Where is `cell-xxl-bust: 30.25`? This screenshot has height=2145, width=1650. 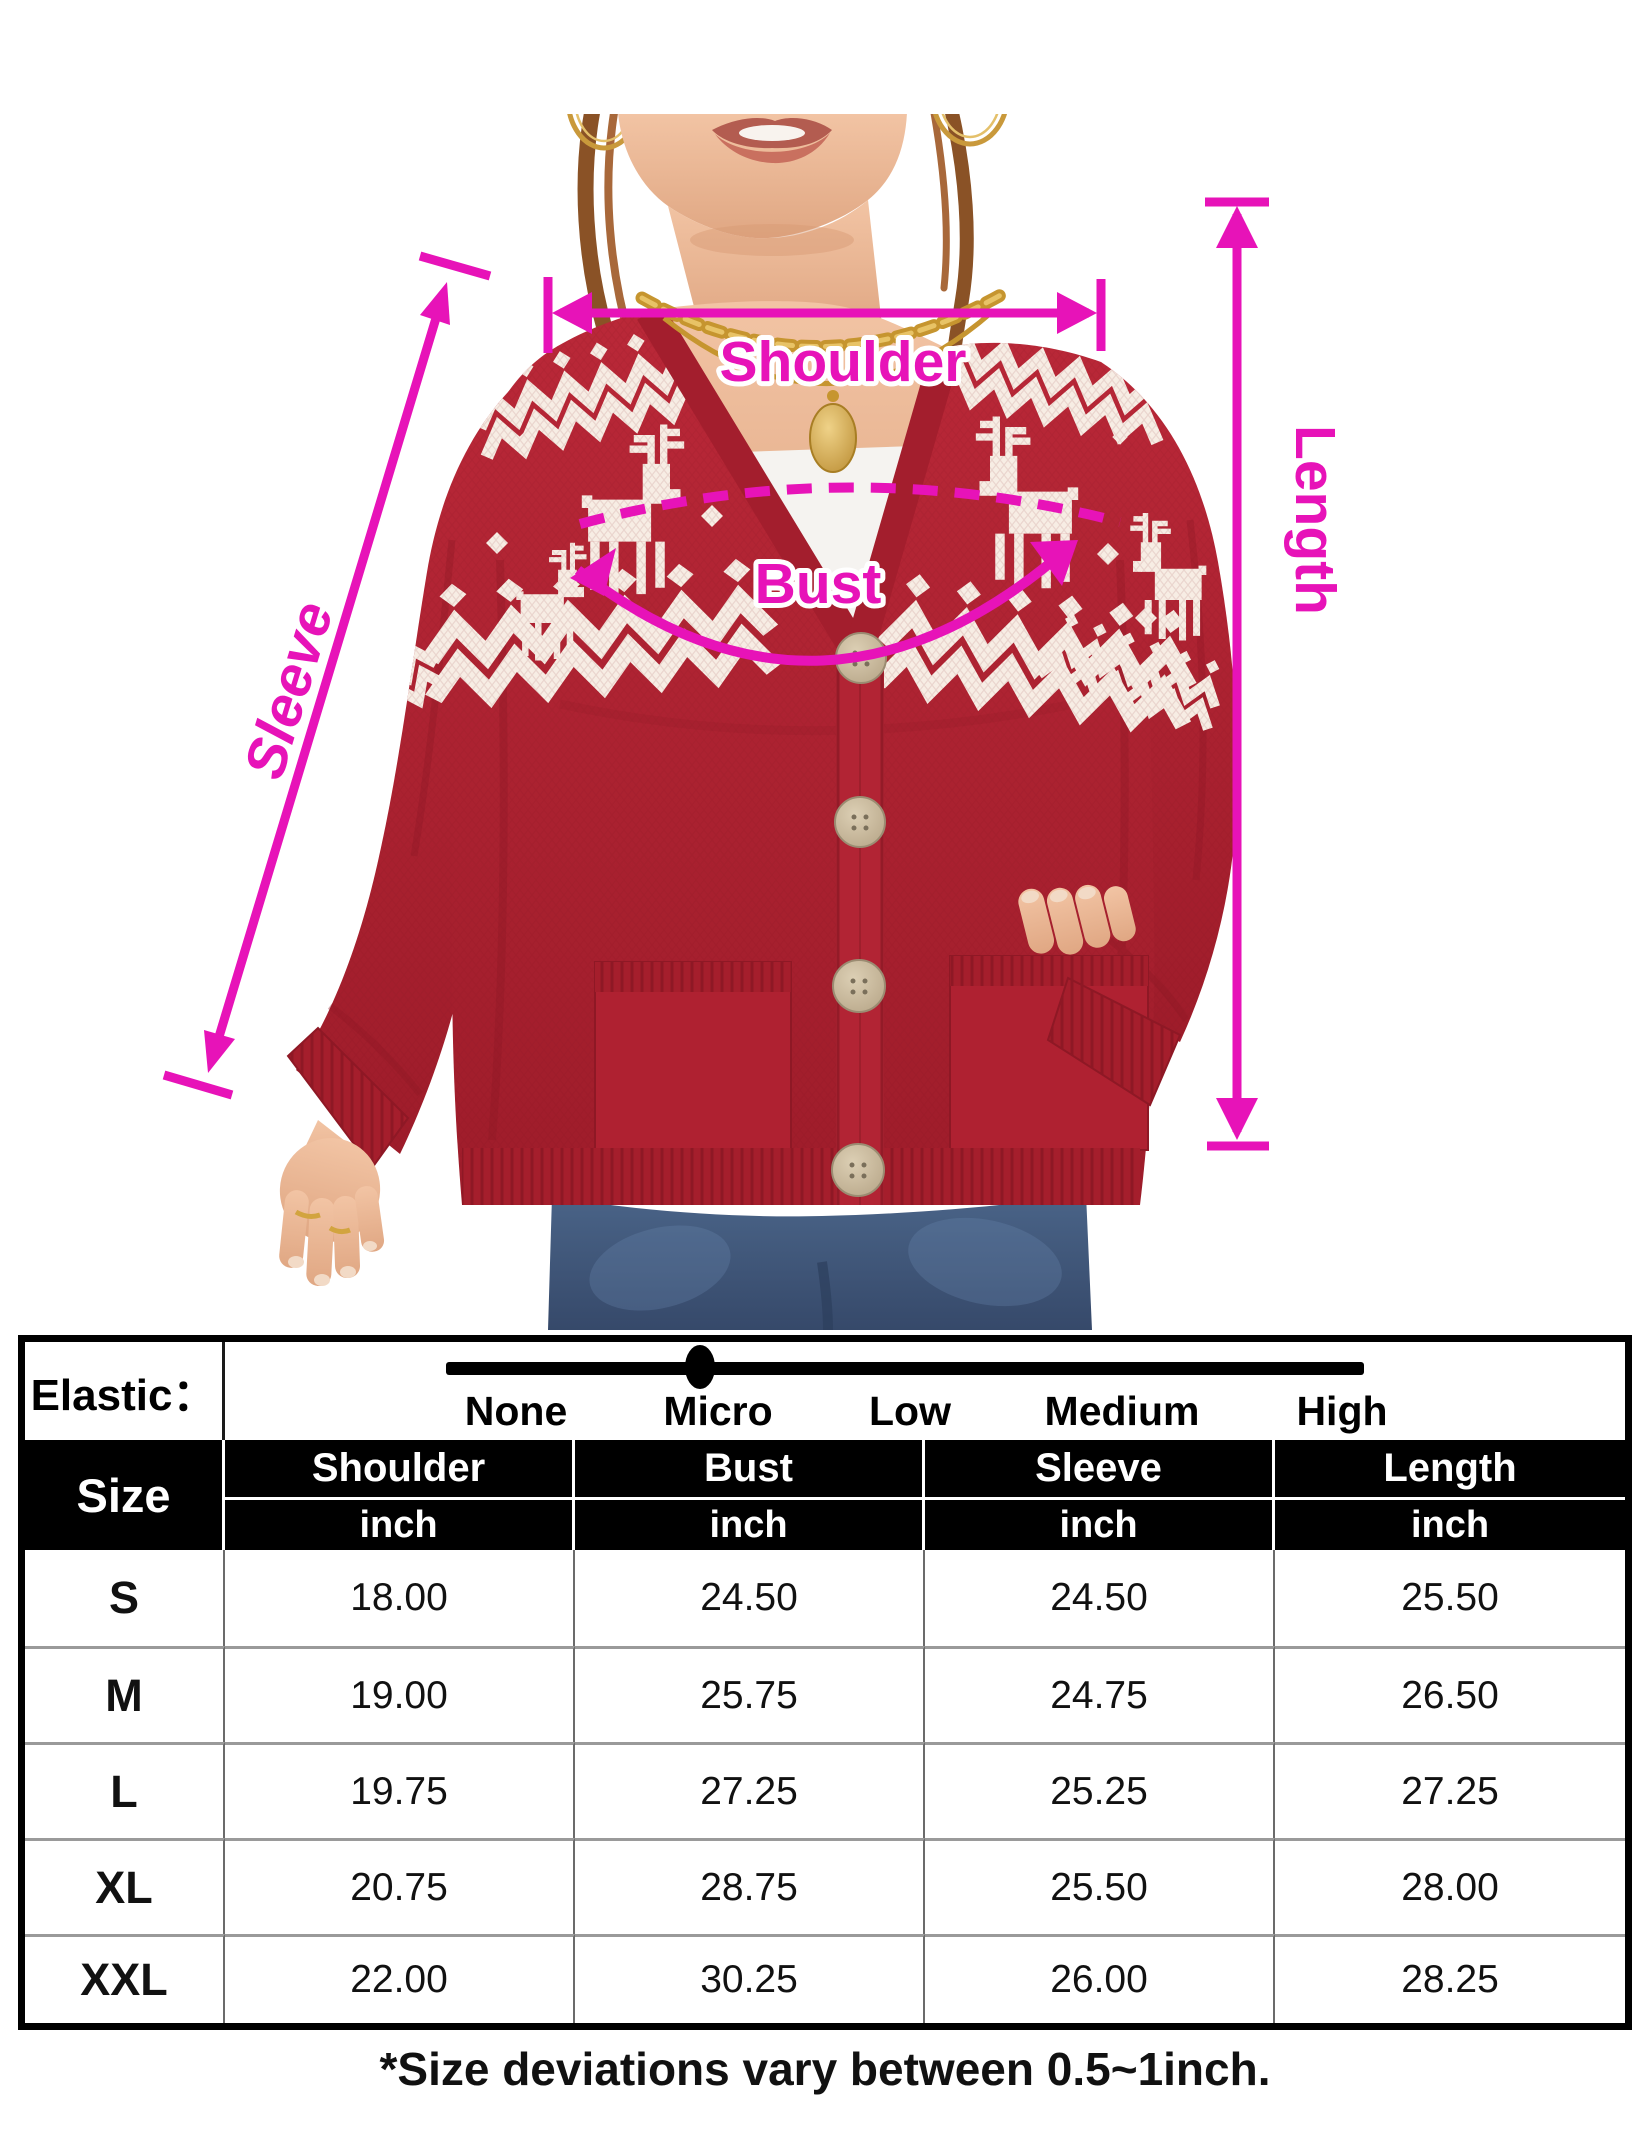
cell-xxl-bust: 30.25 is located at coordinates (750, 1978).